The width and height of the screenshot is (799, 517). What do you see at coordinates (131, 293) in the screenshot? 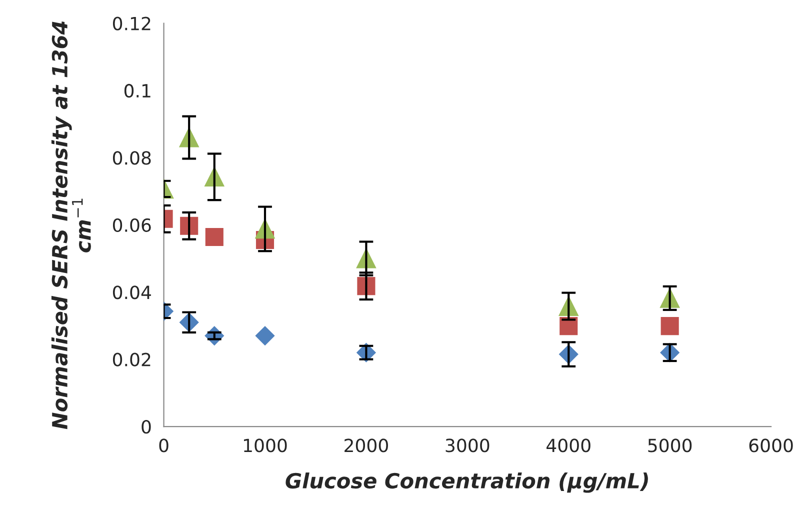
I see `y-tick-label: 0.04` at bounding box center [131, 293].